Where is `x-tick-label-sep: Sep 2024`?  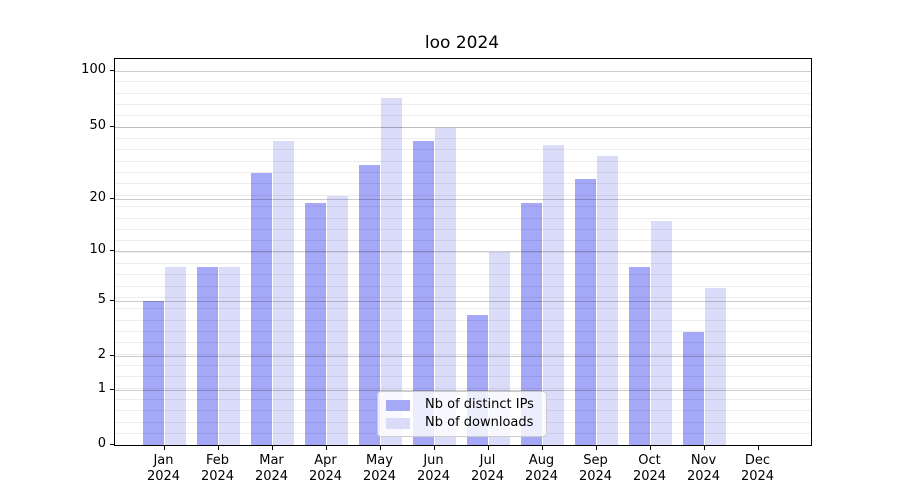
x-tick-label-sep: Sep 2024 is located at coordinates (596, 469).